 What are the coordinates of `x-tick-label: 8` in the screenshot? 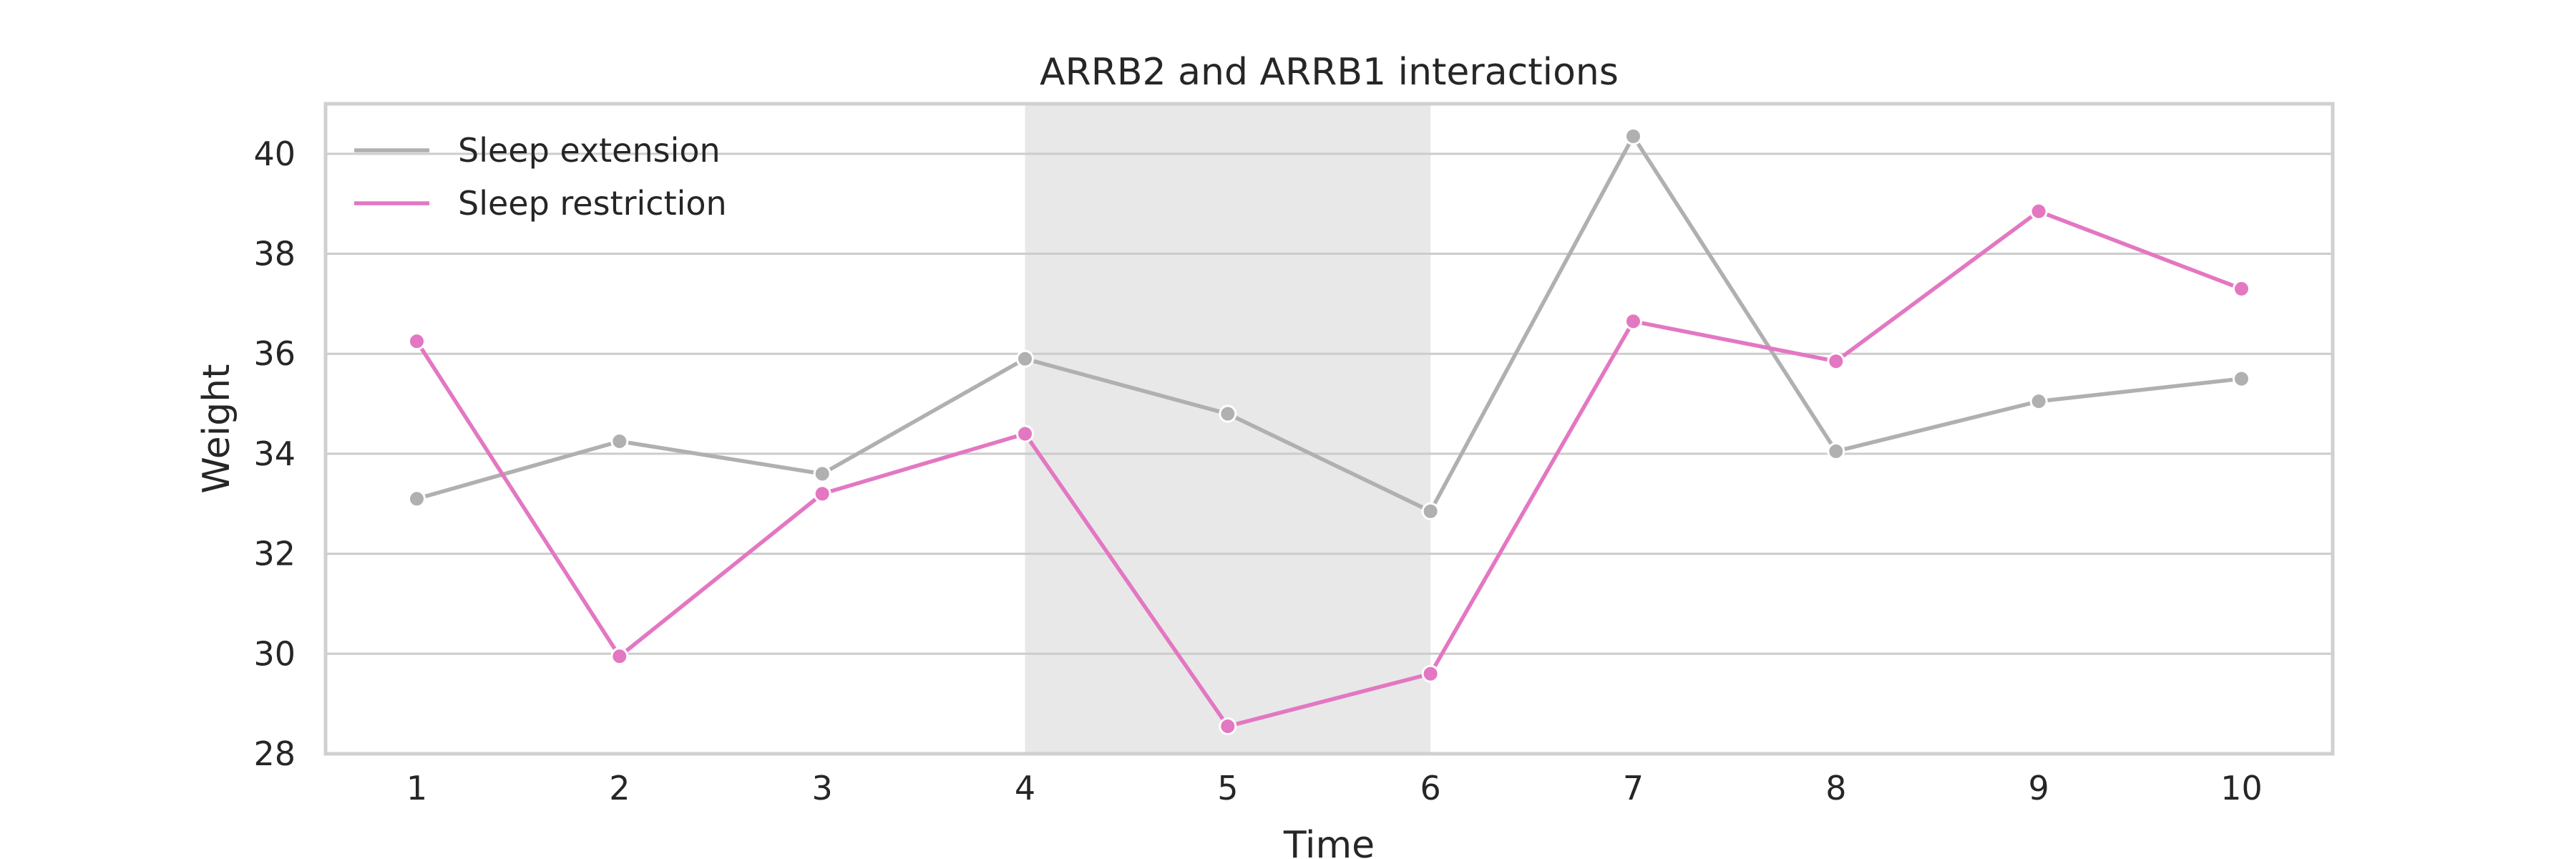 It's located at (1835, 788).